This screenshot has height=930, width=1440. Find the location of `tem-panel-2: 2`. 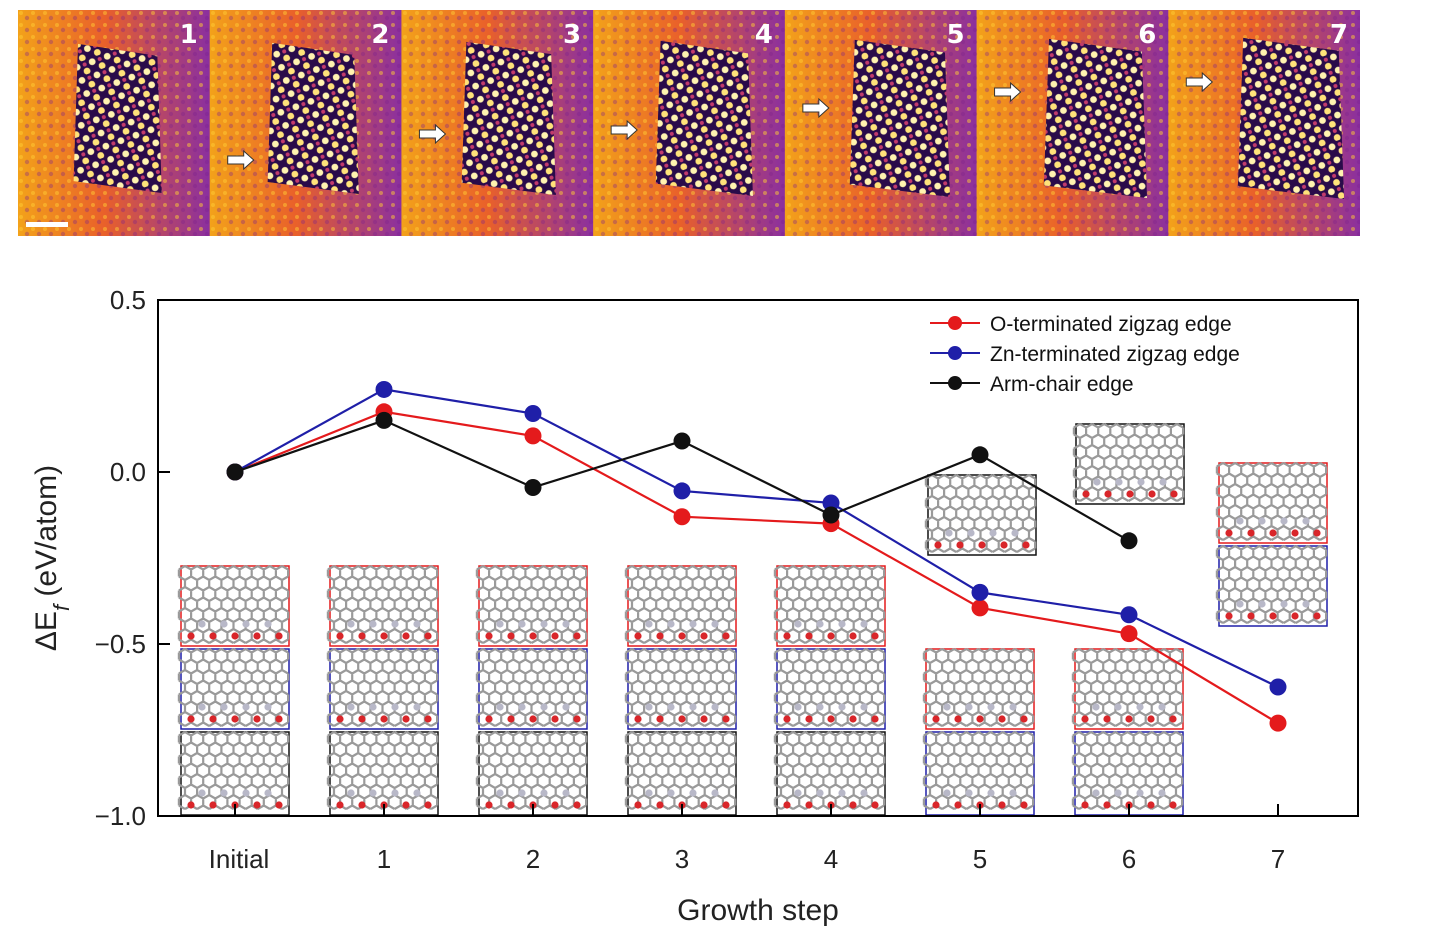

tem-panel-2: 2 is located at coordinates (305, 123).